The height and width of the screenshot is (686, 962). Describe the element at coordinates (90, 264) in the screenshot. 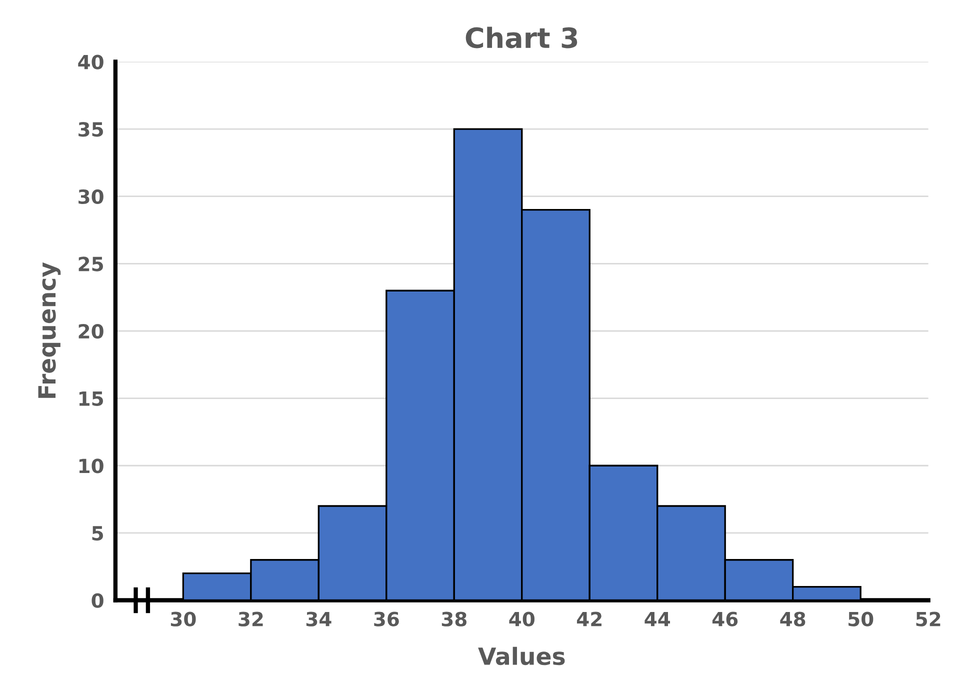

I see `y-tick-label: 25` at that location.